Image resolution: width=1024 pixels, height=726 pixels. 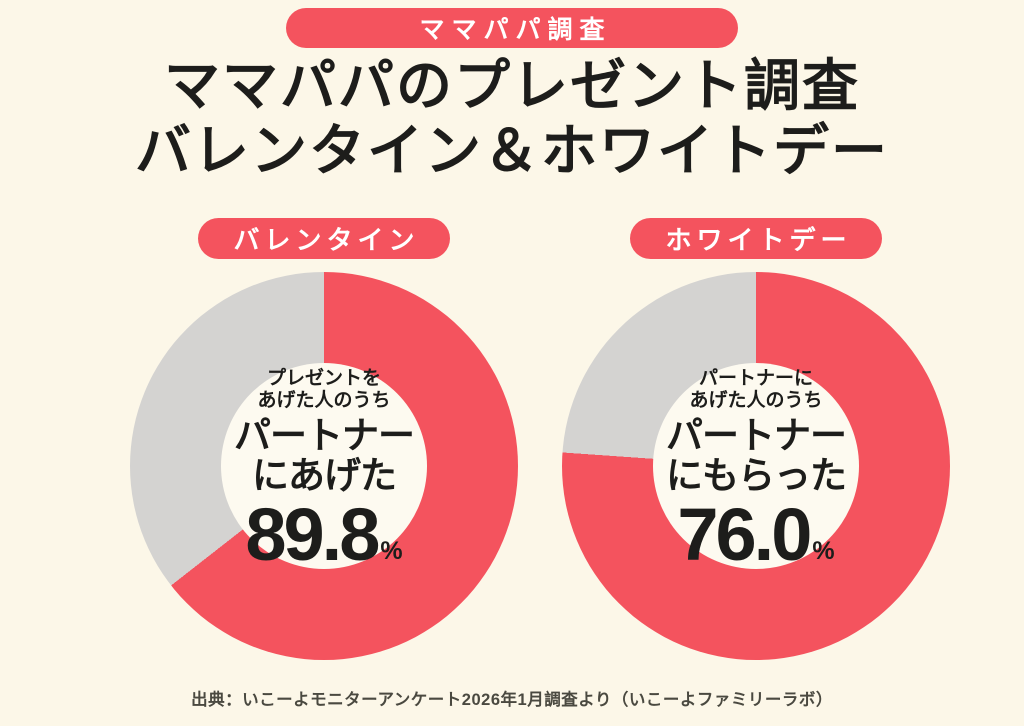 I want to click on chart-valentine-center: プレゼントを あげた人のうち パートナー にあげた 89.8 %, so click(x=324, y=469).